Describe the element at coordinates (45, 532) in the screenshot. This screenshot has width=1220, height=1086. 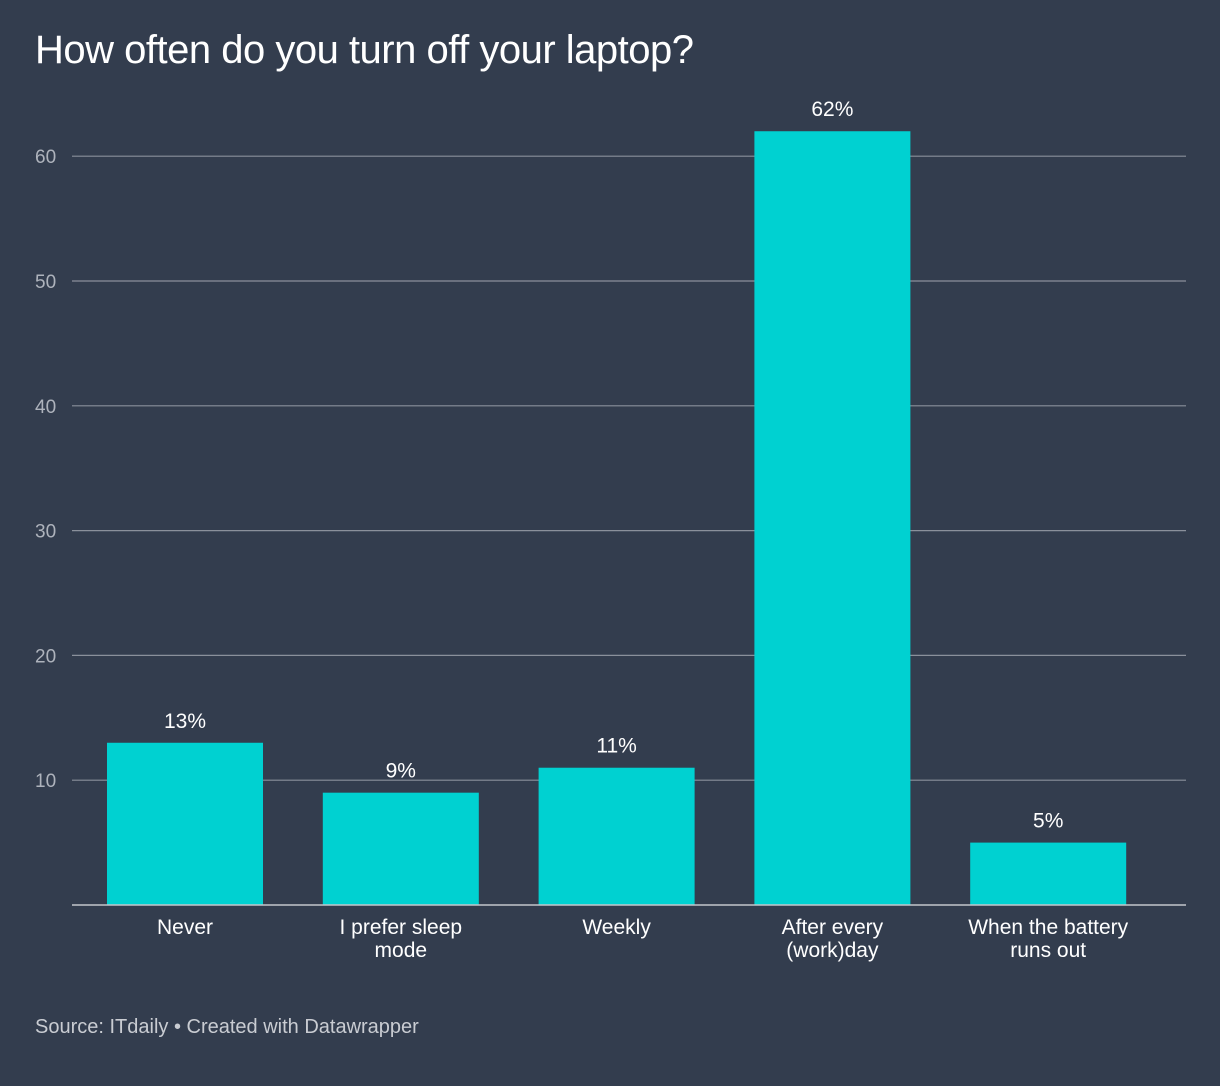
I see `y-tick-label: 30` at that location.